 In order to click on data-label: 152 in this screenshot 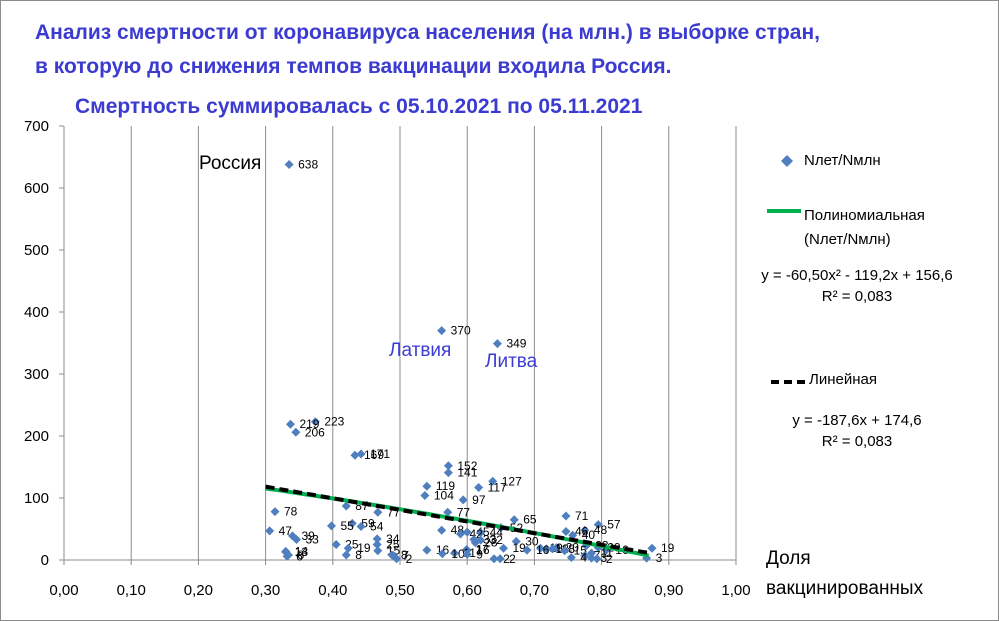, I will do `click(467, 466)`.